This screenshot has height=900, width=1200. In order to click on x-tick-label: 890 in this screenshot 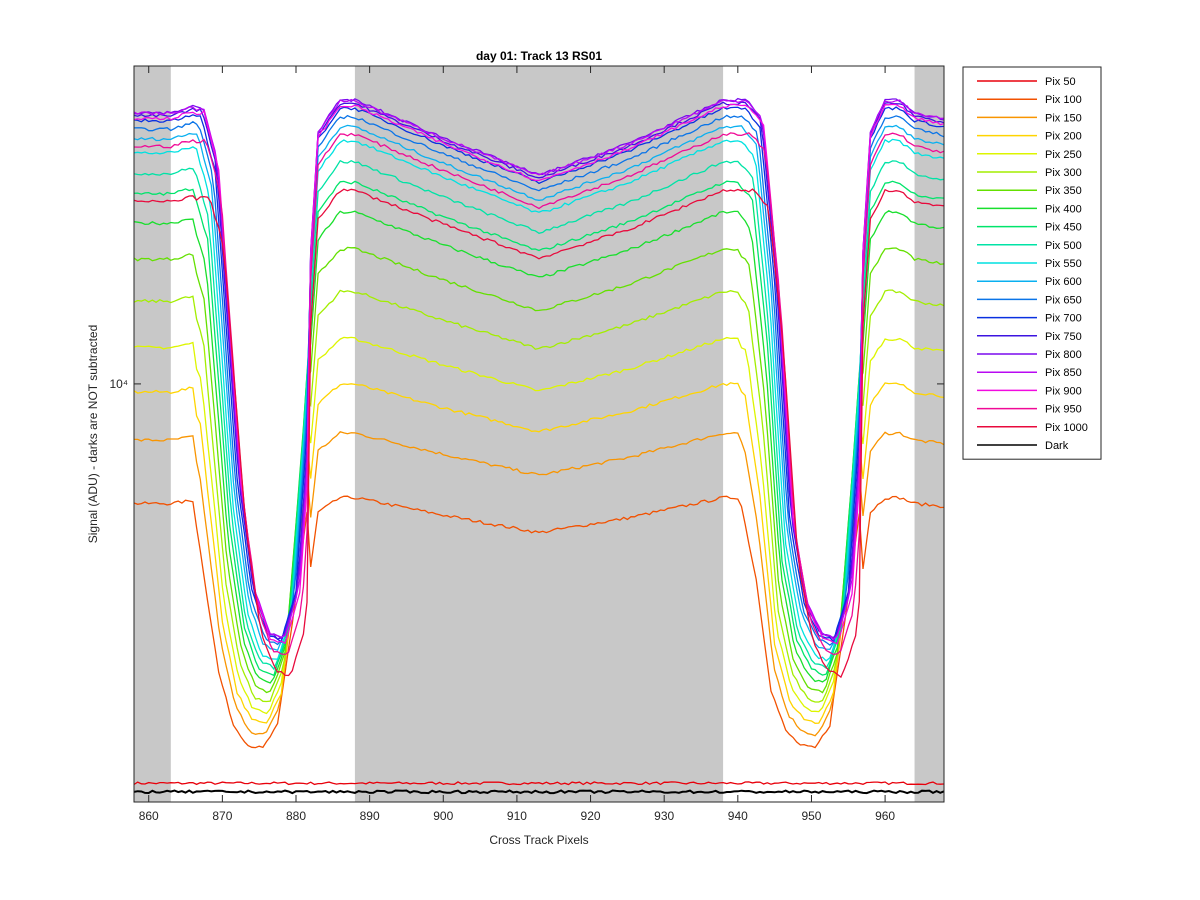, I will do `click(370, 816)`.